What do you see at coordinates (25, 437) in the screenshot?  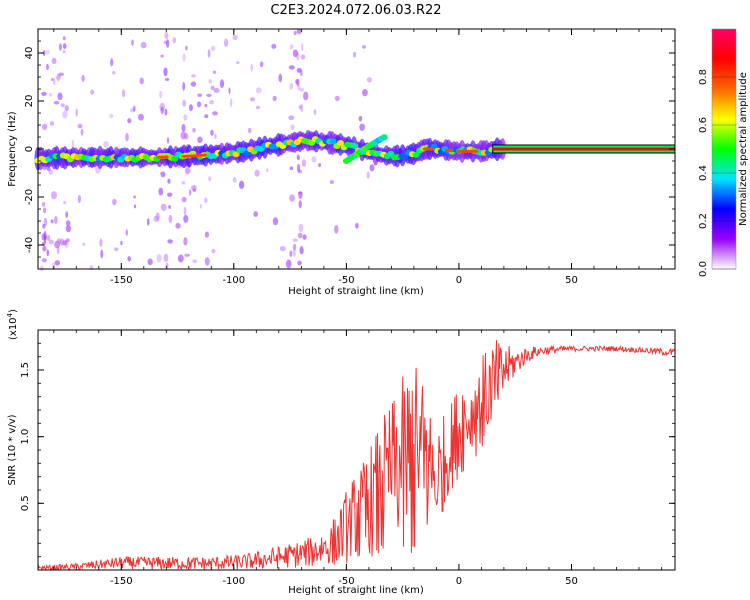 I see `snr-y-tick-label: 1.0` at bounding box center [25, 437].